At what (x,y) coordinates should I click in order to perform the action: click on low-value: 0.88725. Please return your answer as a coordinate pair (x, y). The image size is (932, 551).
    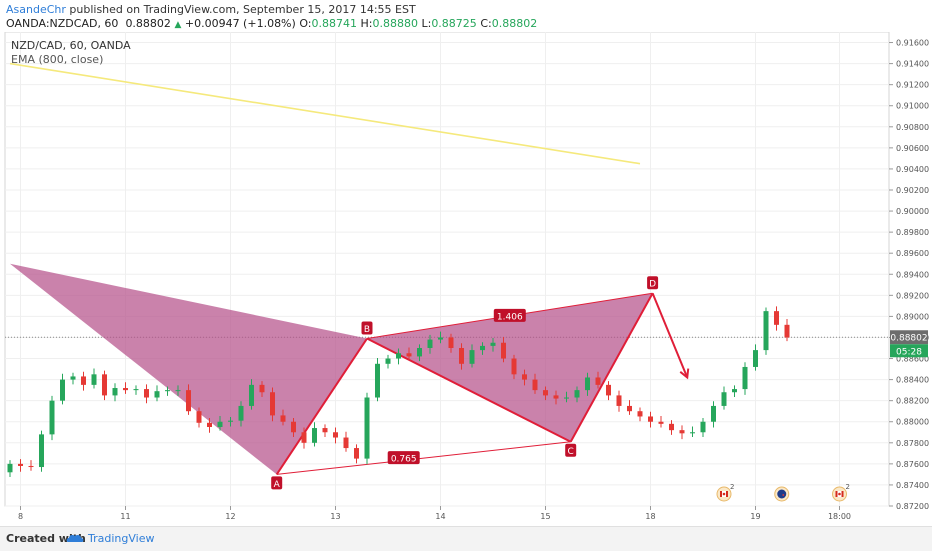
    Looking at the image, I should click on (454, 23).